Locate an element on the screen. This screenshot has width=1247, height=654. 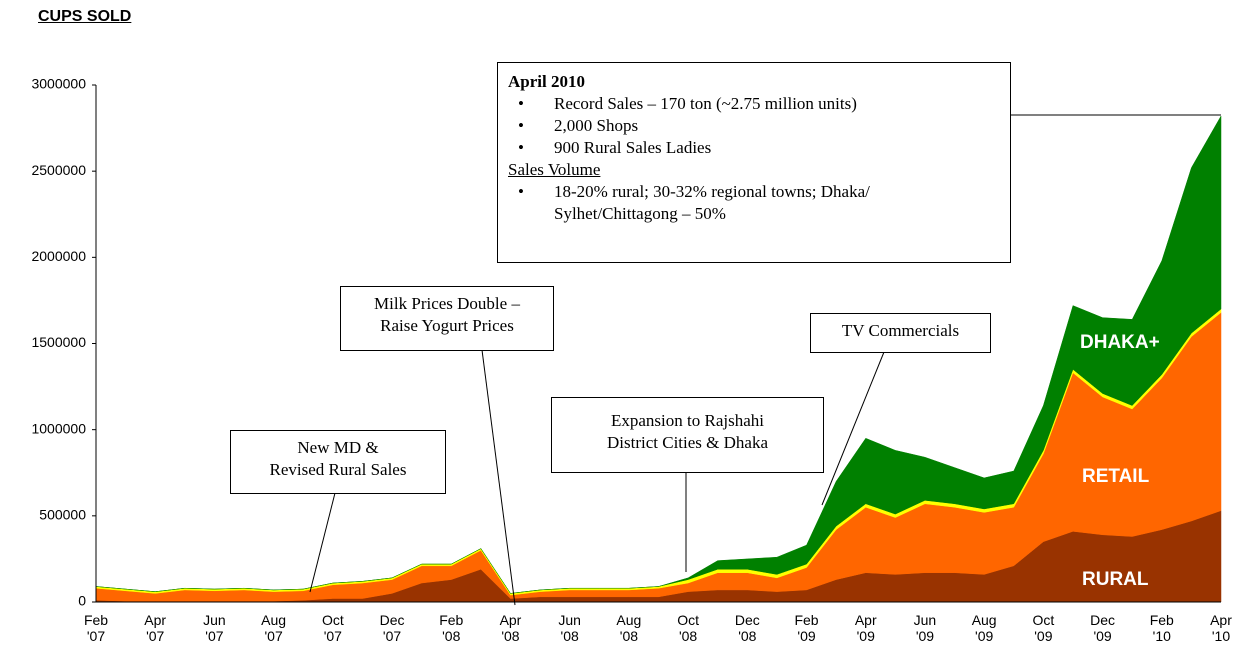
y-tick-label: 500000 is located at coordinates (62, 515).